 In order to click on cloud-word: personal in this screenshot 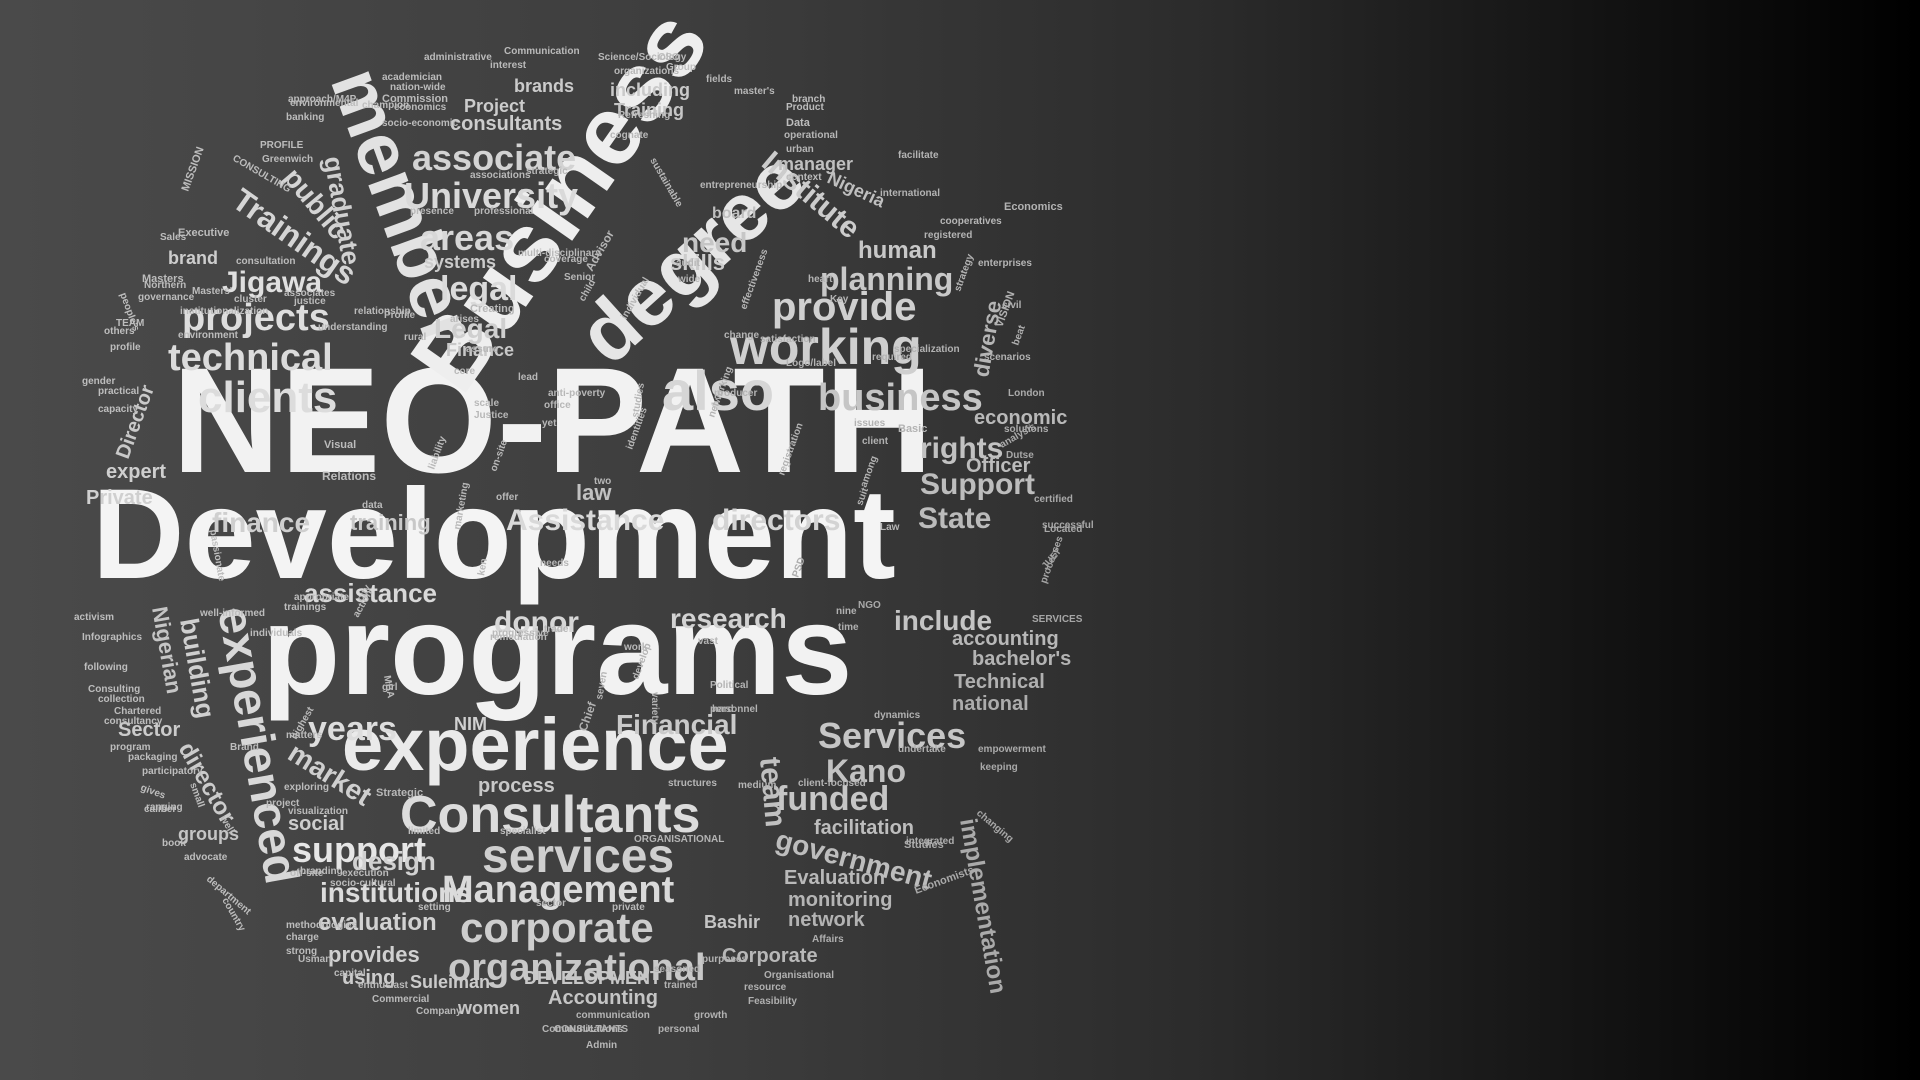, I will do `click(679, 1029)`.